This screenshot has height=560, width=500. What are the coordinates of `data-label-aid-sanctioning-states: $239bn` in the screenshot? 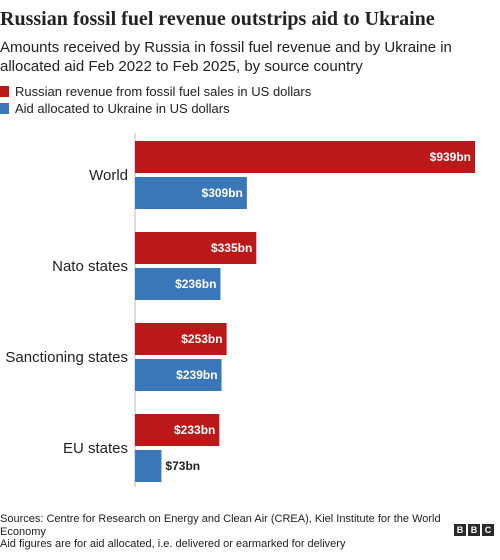 It's located at (196, 375).